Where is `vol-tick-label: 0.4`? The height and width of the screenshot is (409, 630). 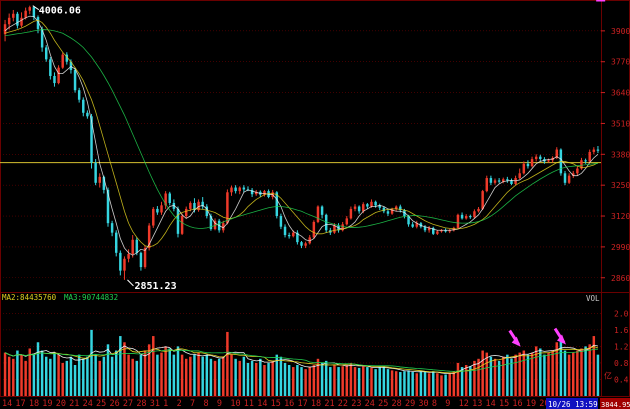 vol-tick-label: 0.4 is located at coordinates (621, 379).